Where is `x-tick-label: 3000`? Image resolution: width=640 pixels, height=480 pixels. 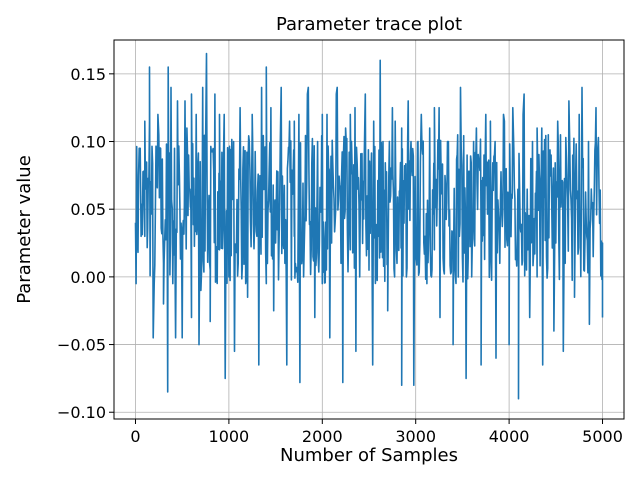
x-tick-label: 3000 is located at coordinates (415, 436).